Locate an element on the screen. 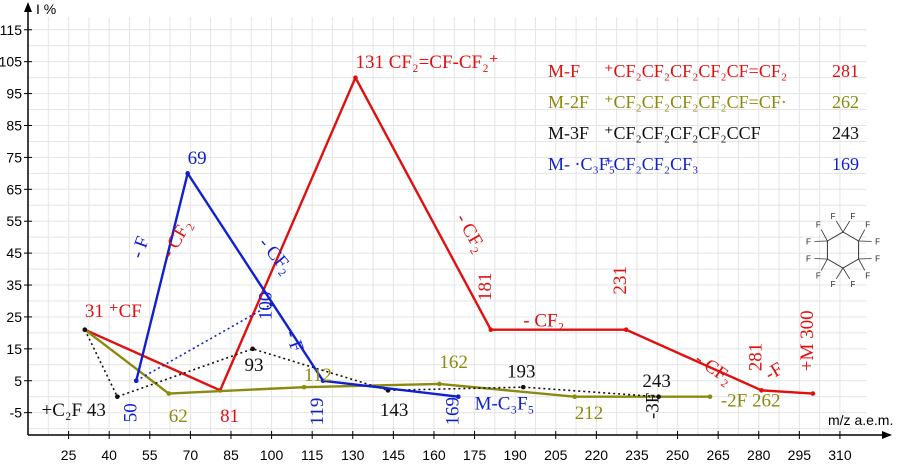 The width and height of the screenshot is (900, 474). legend-mass: 169 is located at coordinates (845, 164).